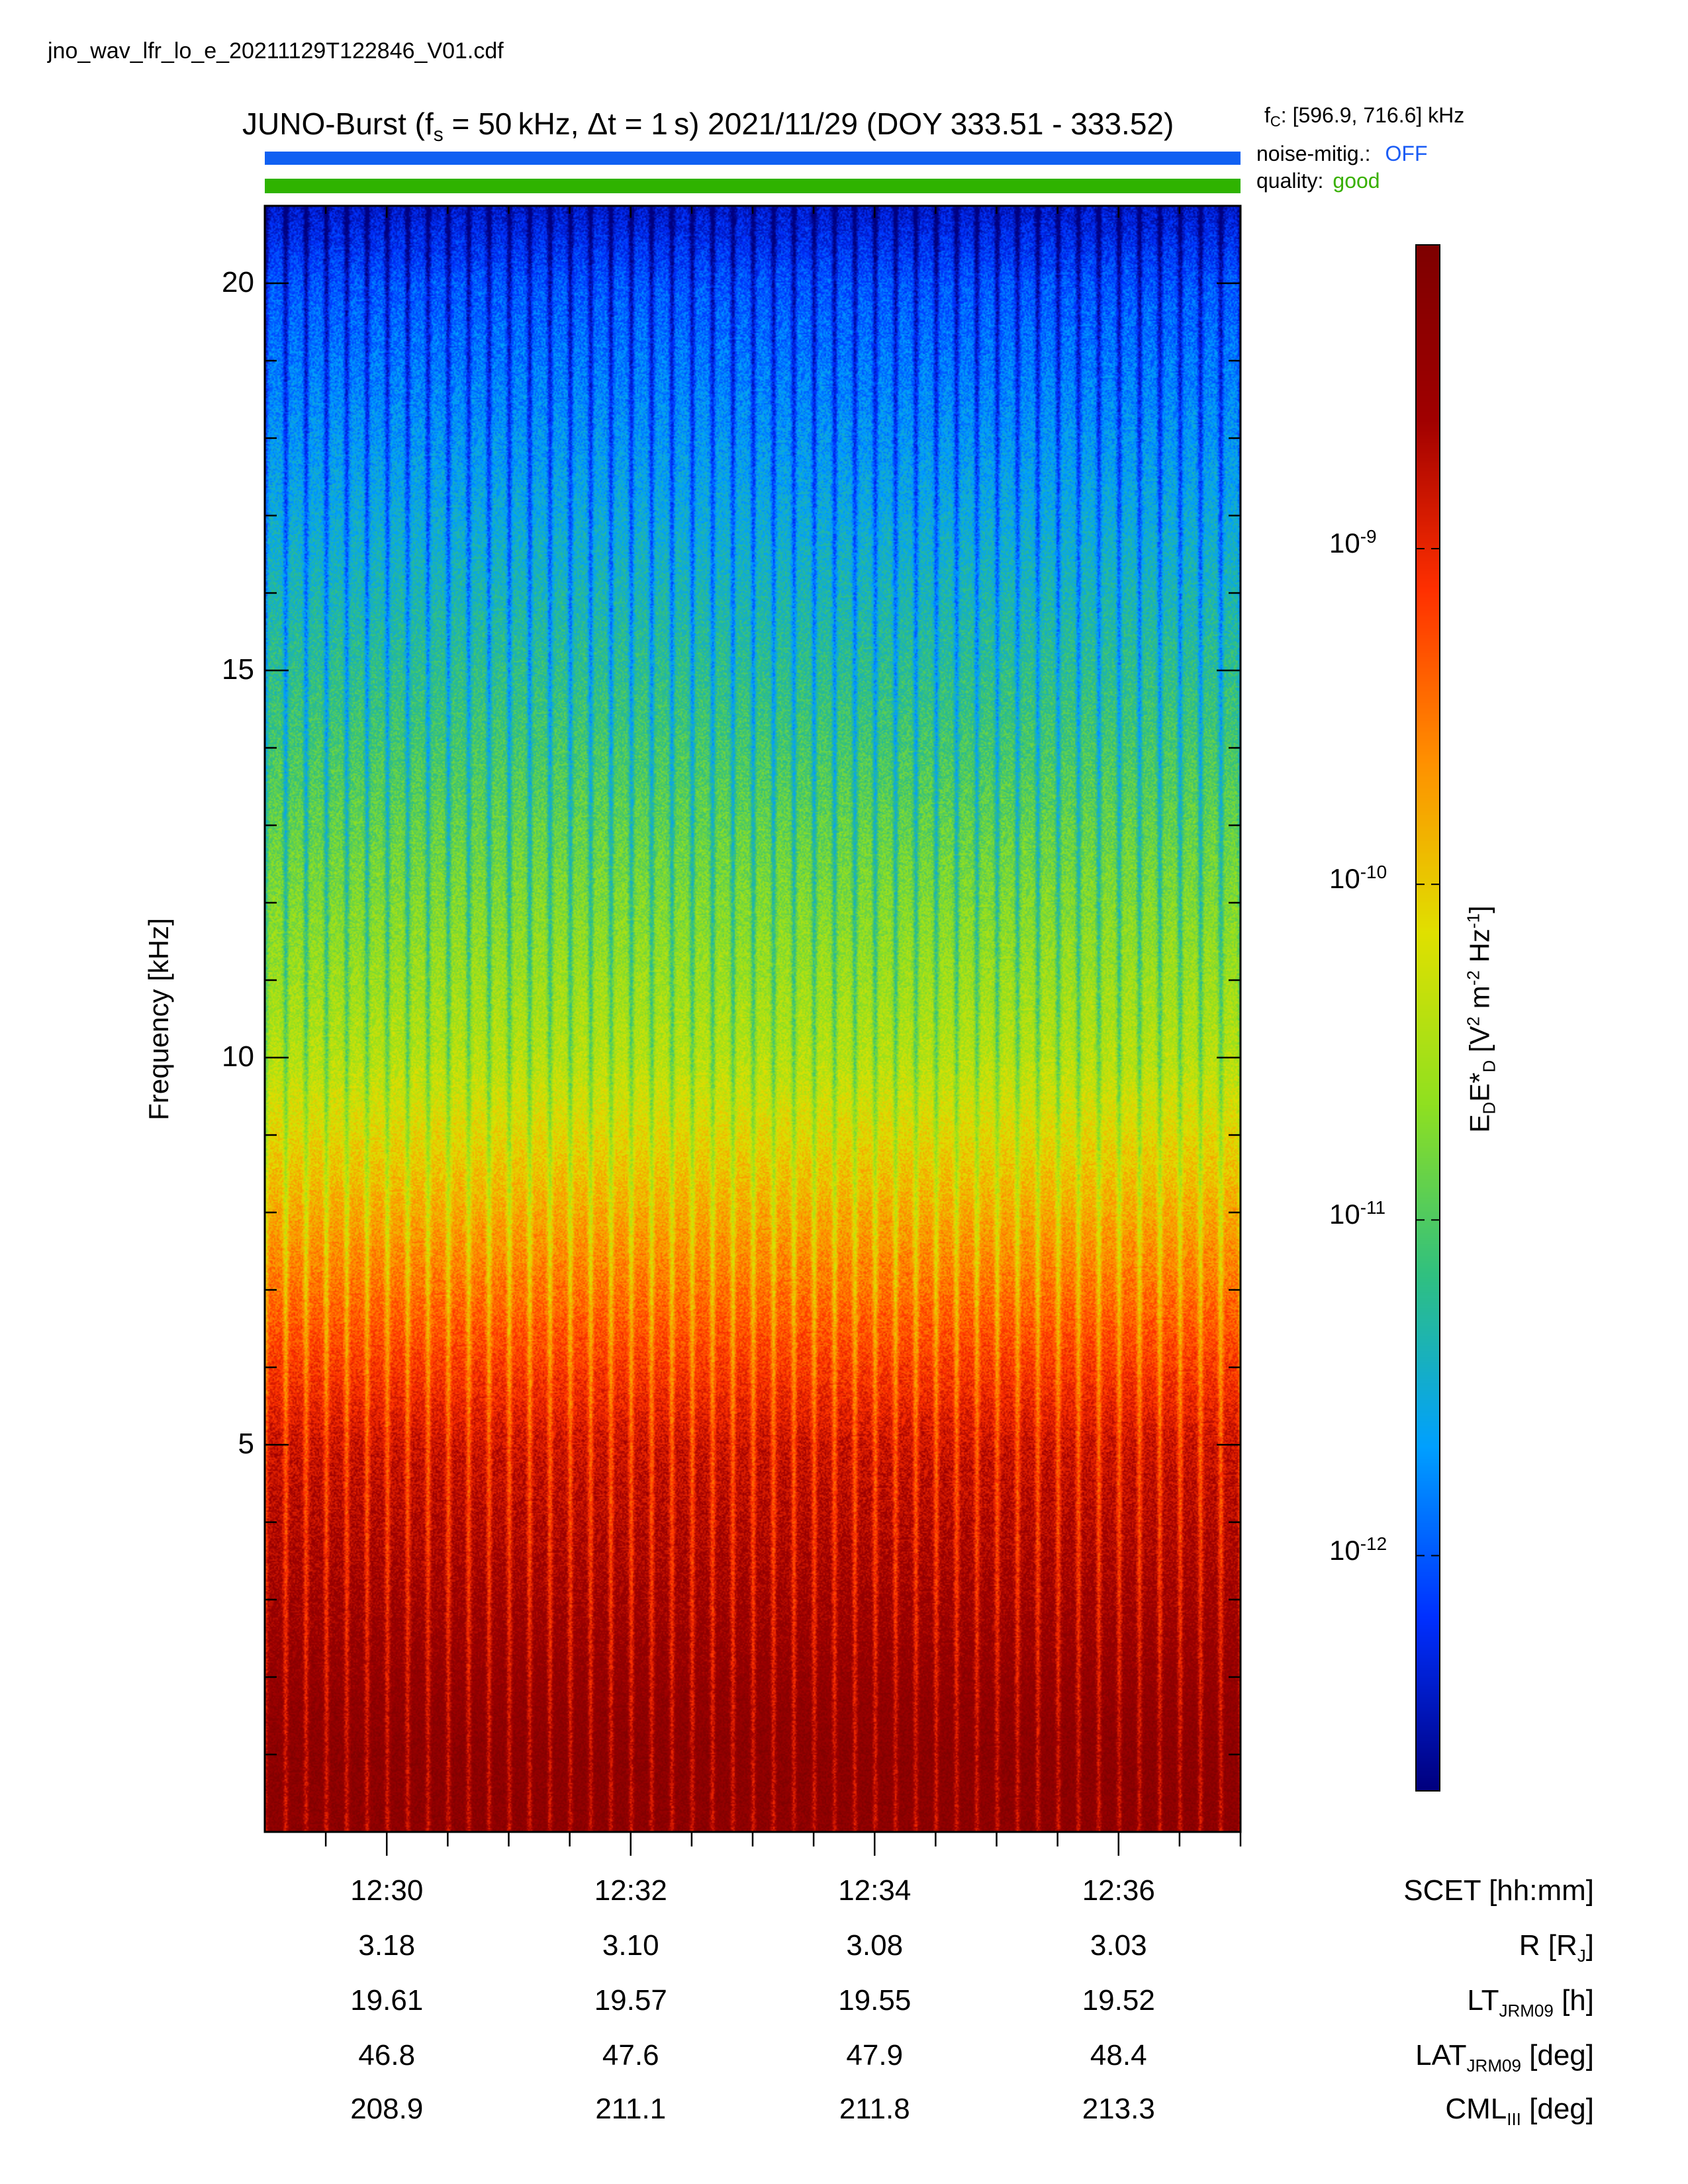 The height and width of the screenshot is (2184, 1688). What do you see at coordinates (630, 1891) in the screenshot?
I see `x-tick-label: 12:32` at bounding box center [630, 1891].